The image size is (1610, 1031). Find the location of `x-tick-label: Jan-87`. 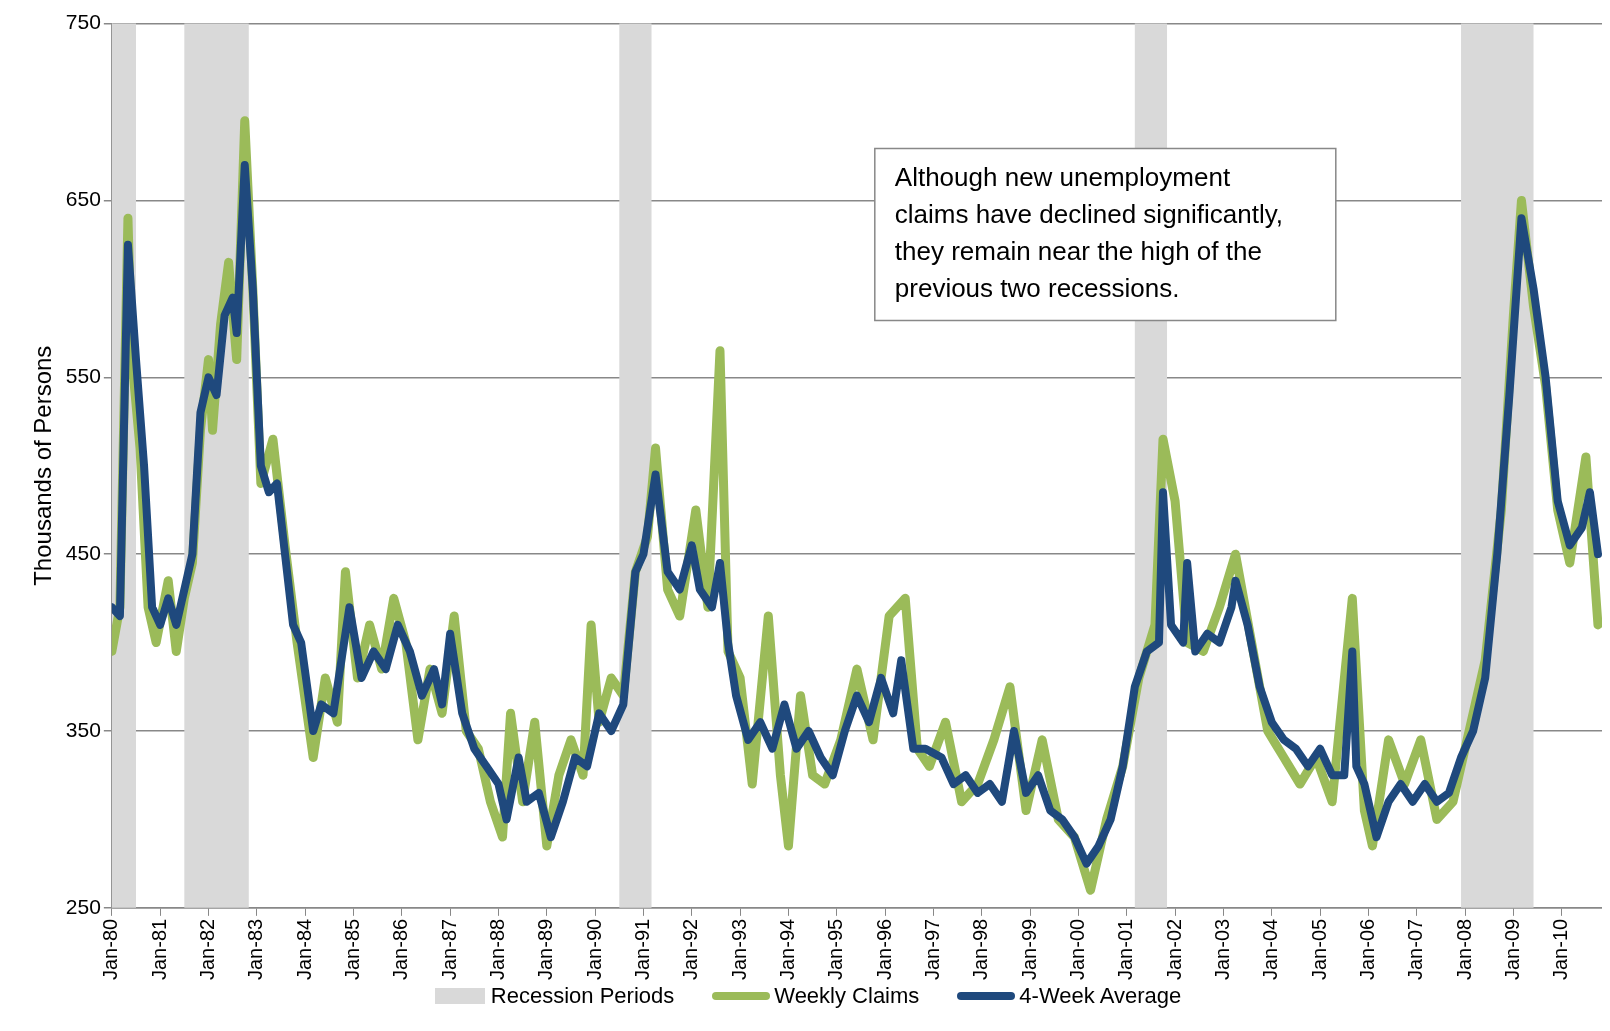

x-tick-label: Jan-87 is located at coordinates (448, 949).